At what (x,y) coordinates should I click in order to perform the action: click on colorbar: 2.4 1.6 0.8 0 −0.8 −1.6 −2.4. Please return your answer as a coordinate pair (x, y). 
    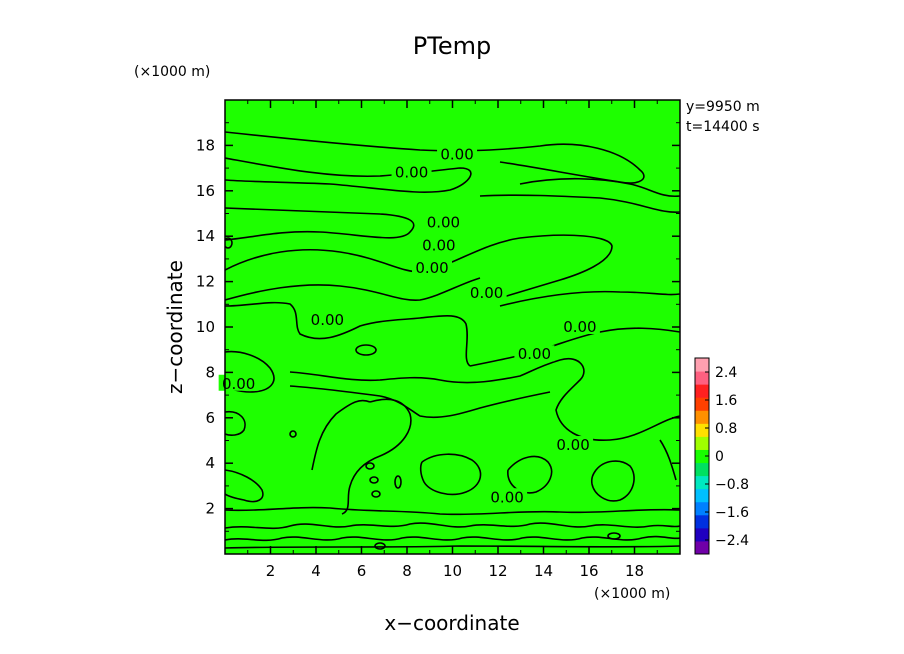
    Looking at the image, I should click on (721, 456).